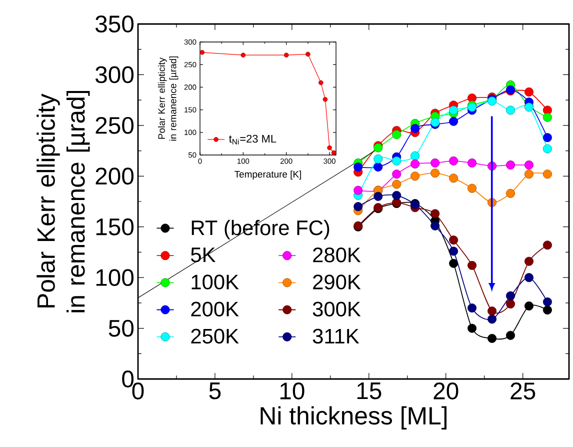 The width and height of the screenshot is (573, 447). What do you see at coordinates (115, 227) in the screenshot?
I see `y-tick-label: 150` at bounding box center [115, 227].